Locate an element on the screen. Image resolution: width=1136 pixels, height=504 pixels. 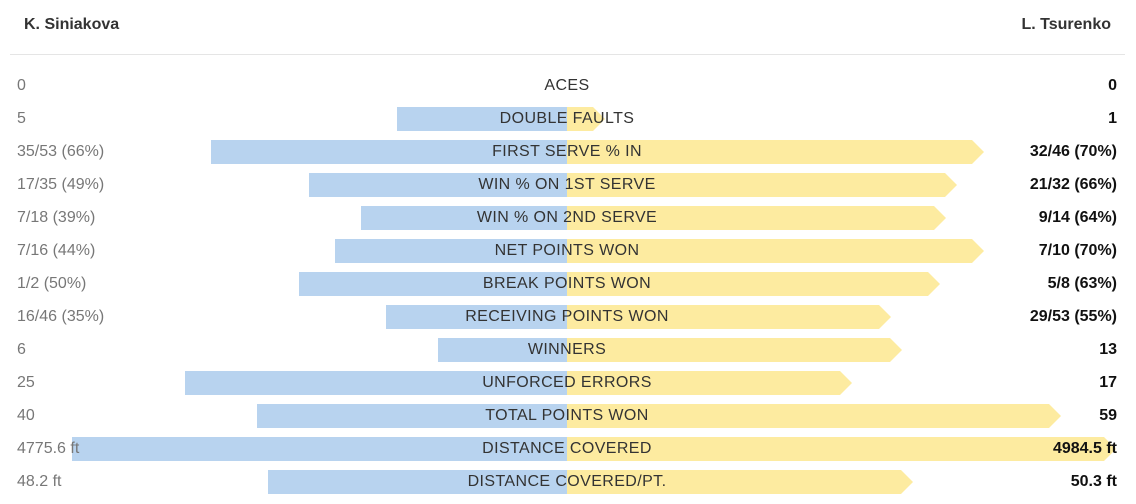
player-header: K. Siniakova L. Tsurenko is located at coordinates (567, 27).